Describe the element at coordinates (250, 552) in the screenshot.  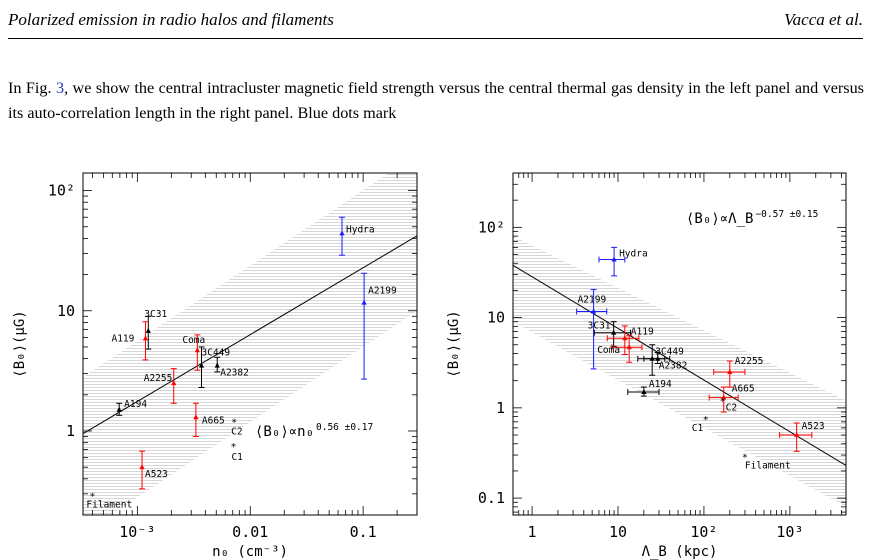
I see `x-axis-label: n₀ (cm⁻³)` at that location.